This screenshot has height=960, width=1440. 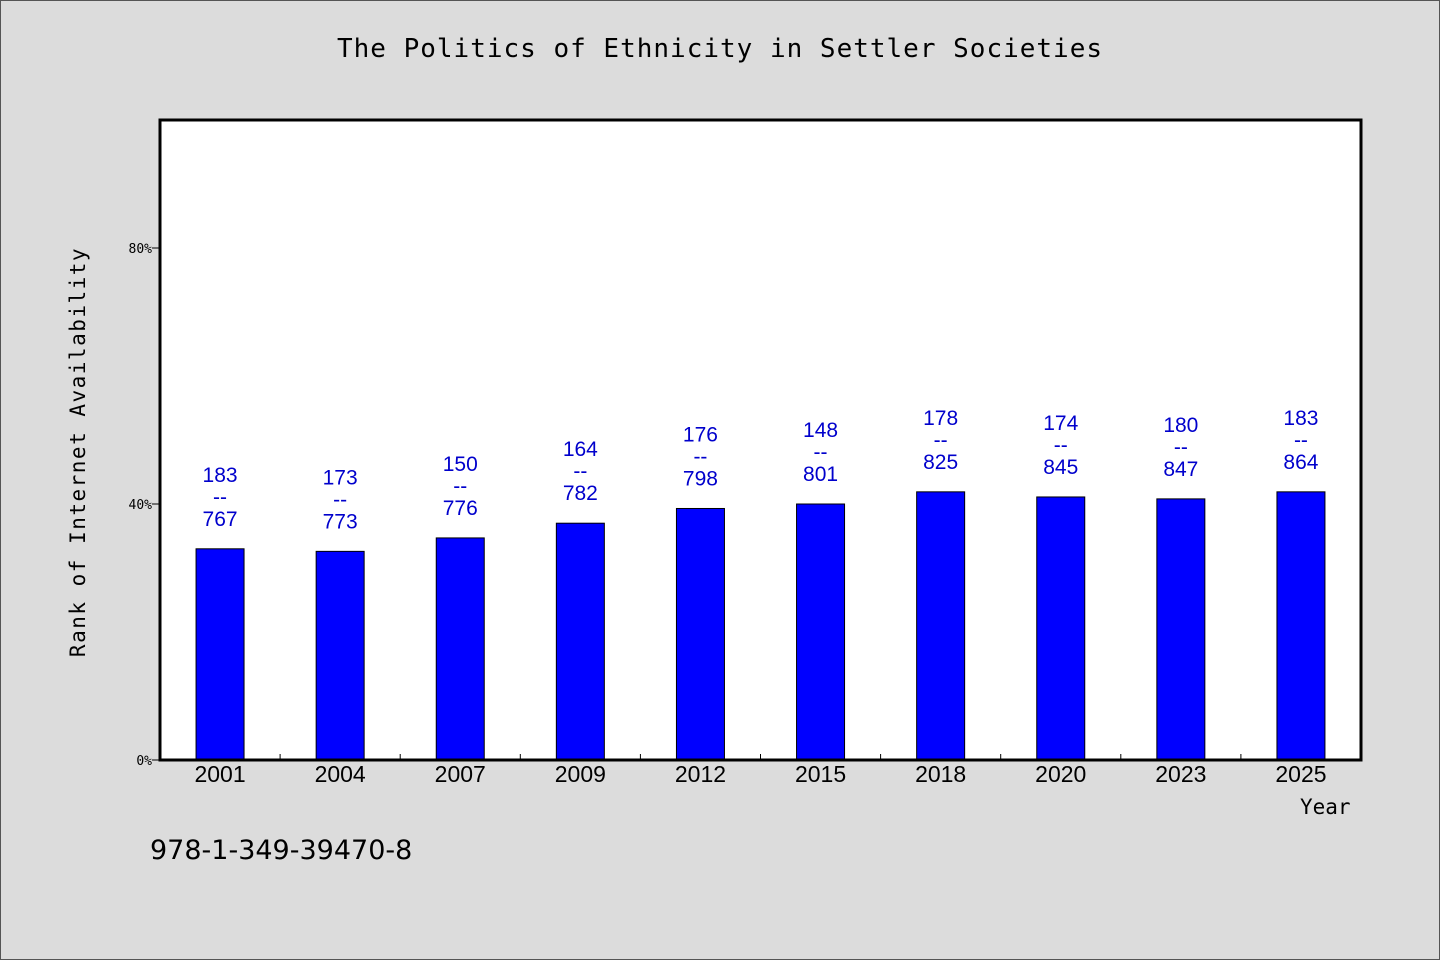 I want to click on x-tick-label-2025: 2025, so click(x=1300, y=774).